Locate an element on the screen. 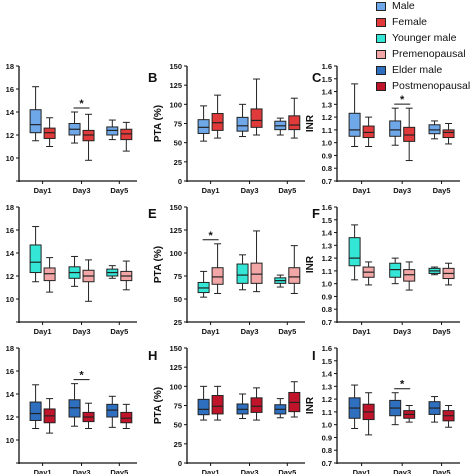 Image resolution: width=474 pixels, height=474 pixels. y-tick-label: 1.6 is located at coordinates (327, 66).